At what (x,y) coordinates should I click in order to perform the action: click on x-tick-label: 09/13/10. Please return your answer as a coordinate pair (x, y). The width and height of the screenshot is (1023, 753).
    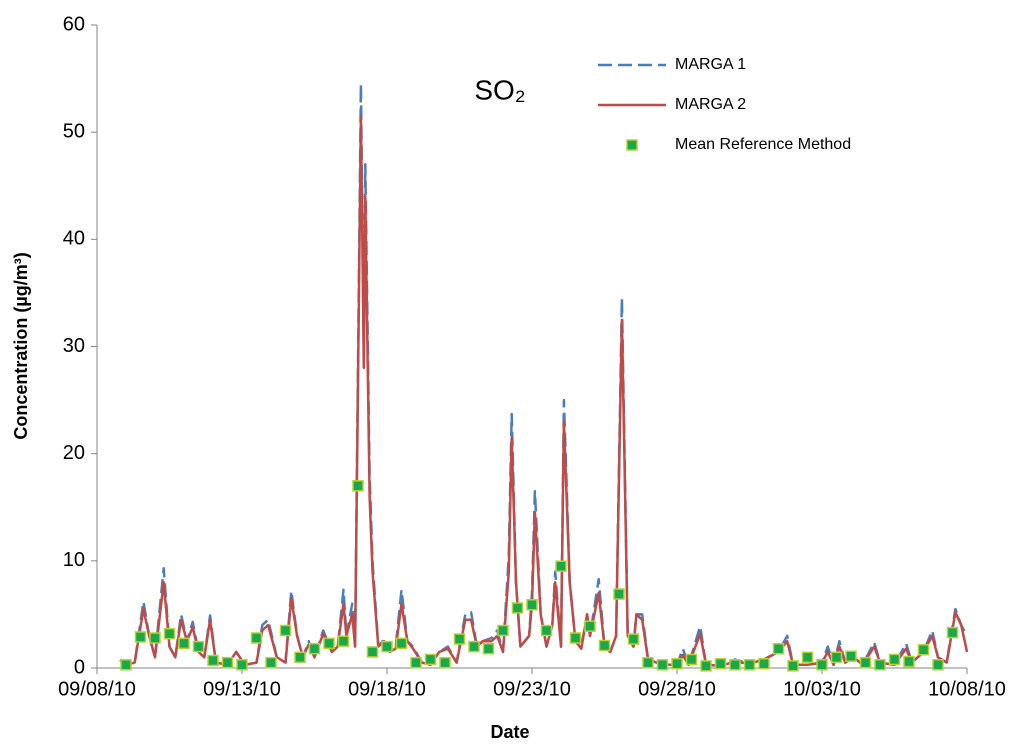
    Looking at the image, I should click on (242, 689).